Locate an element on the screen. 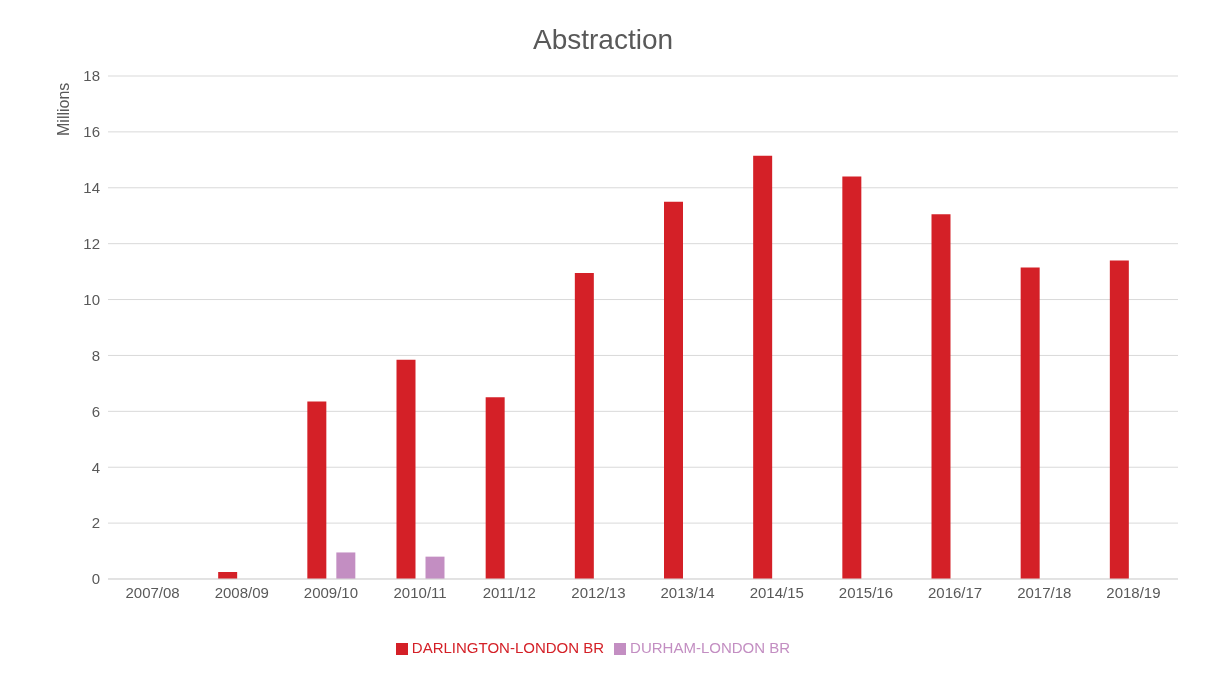  y-tick-label: 4 is located at coordinates (95, 467).